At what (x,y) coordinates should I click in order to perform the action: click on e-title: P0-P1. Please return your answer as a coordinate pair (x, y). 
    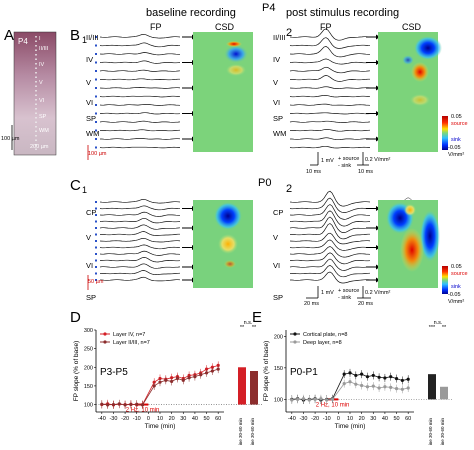
    Looking at the image, I should click on (304, 372).